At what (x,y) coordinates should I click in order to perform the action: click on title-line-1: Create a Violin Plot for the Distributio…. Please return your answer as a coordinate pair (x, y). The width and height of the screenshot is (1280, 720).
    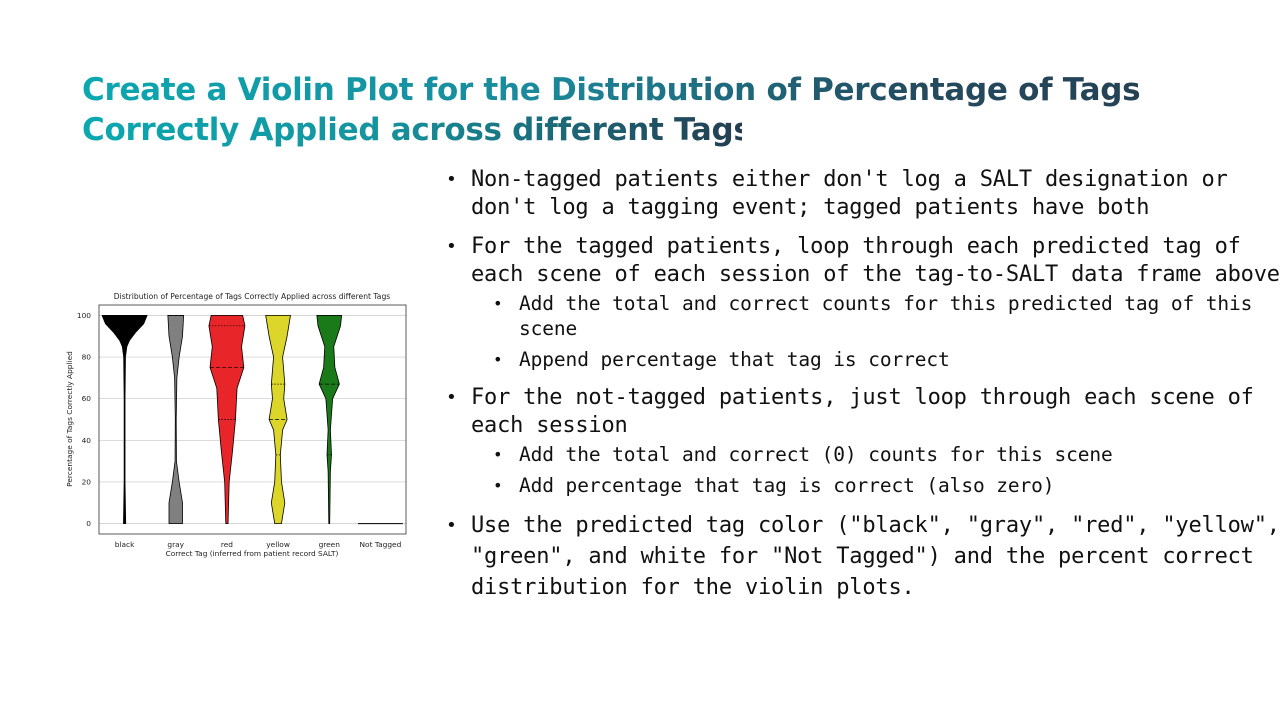
    Looking at the image, I should click on (642, 90).